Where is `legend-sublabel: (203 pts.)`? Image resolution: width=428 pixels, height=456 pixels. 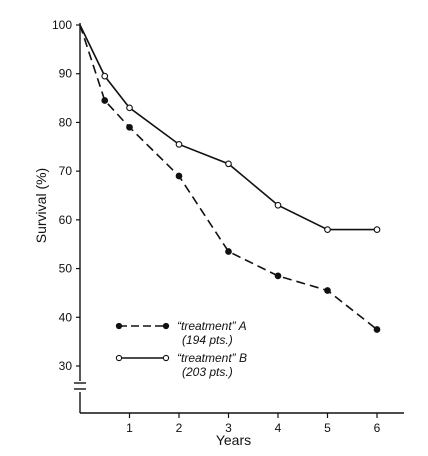
legend-sublabel: (203 pts.) is located at coordinates (207, 372).